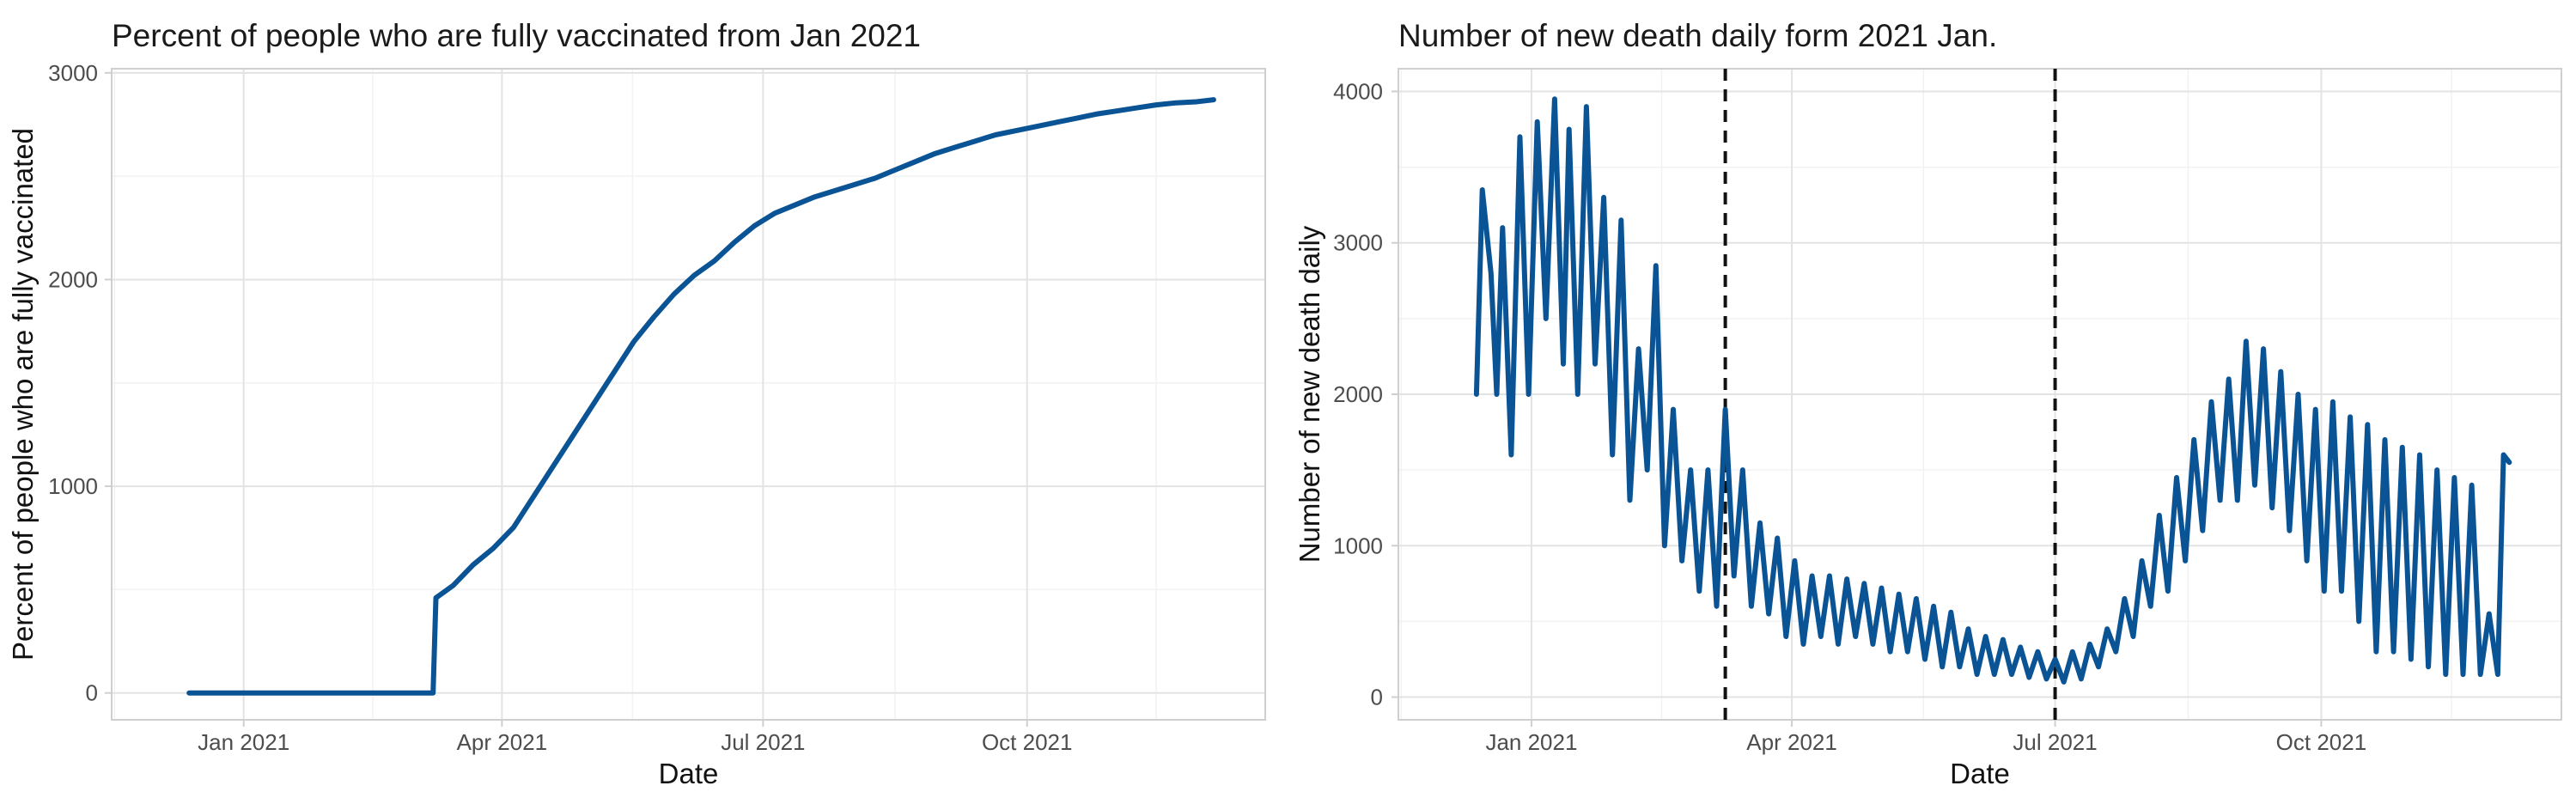 The image size is (2576, 804). What do you see at coordinates (1309, 394) in the screenshot?
I see `y-axis-title: Number of new death daily` at bounding box center [1309, 394].